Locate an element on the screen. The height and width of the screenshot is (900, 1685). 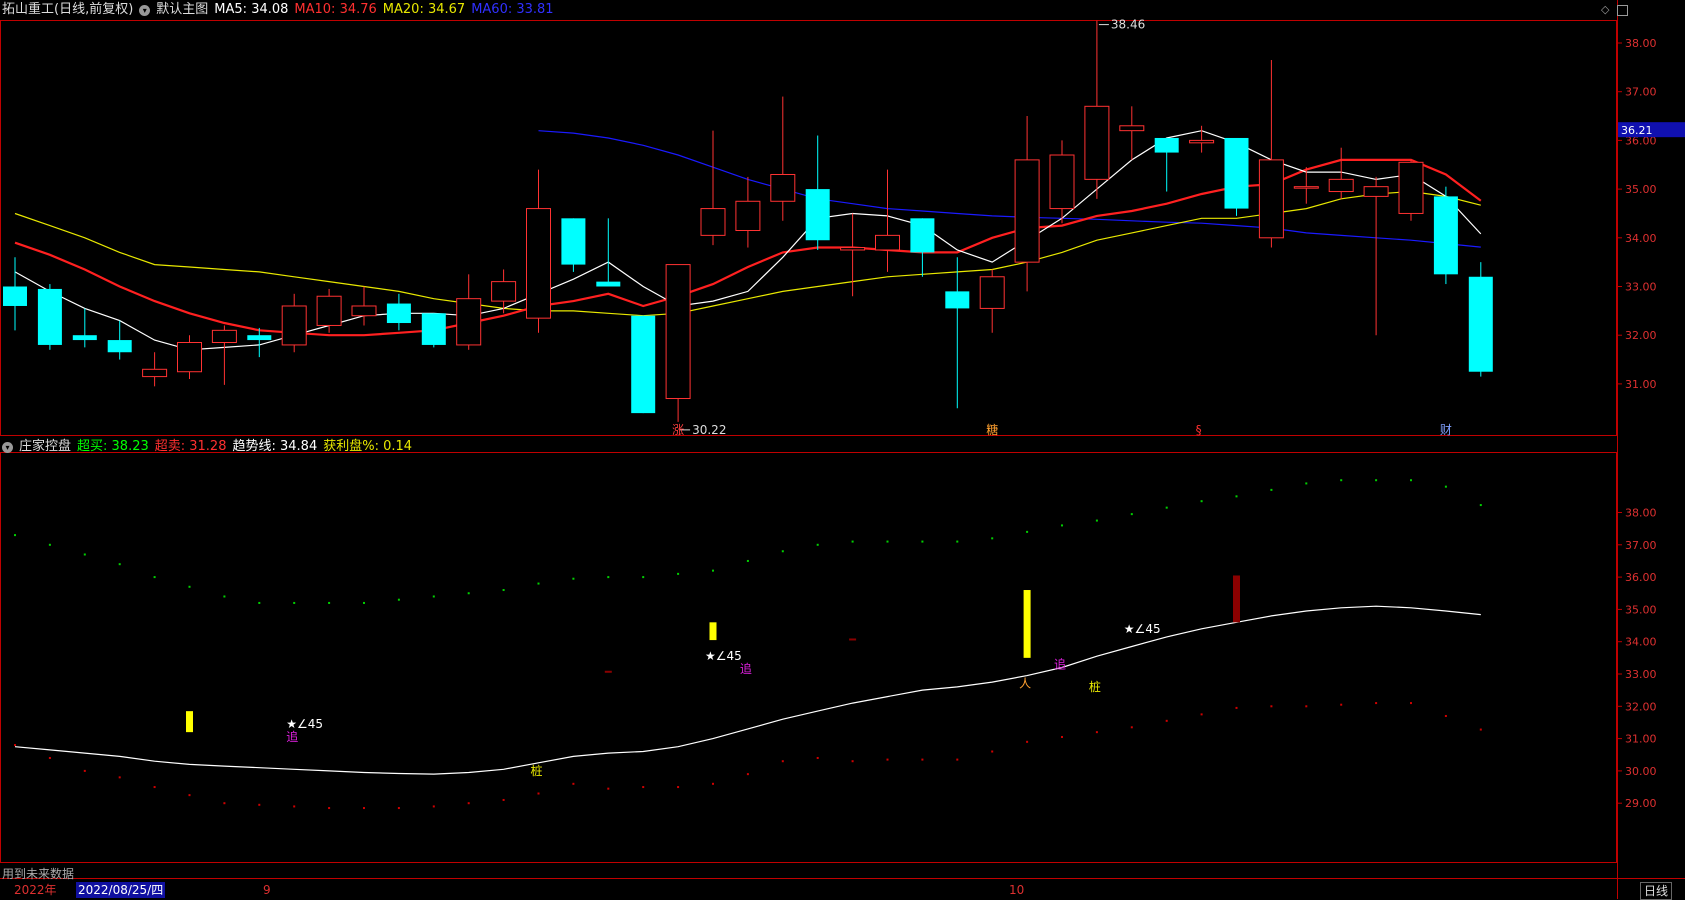
indicator-tick-label: 30.00 is located at coordinates (1641, 771).